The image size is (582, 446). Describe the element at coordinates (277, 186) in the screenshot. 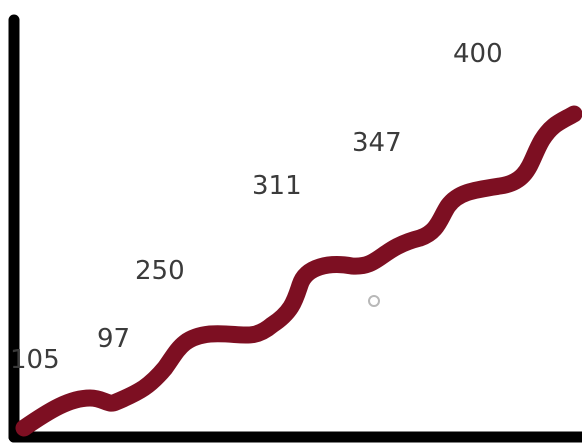

I see `data-label-3: 311` at that location.